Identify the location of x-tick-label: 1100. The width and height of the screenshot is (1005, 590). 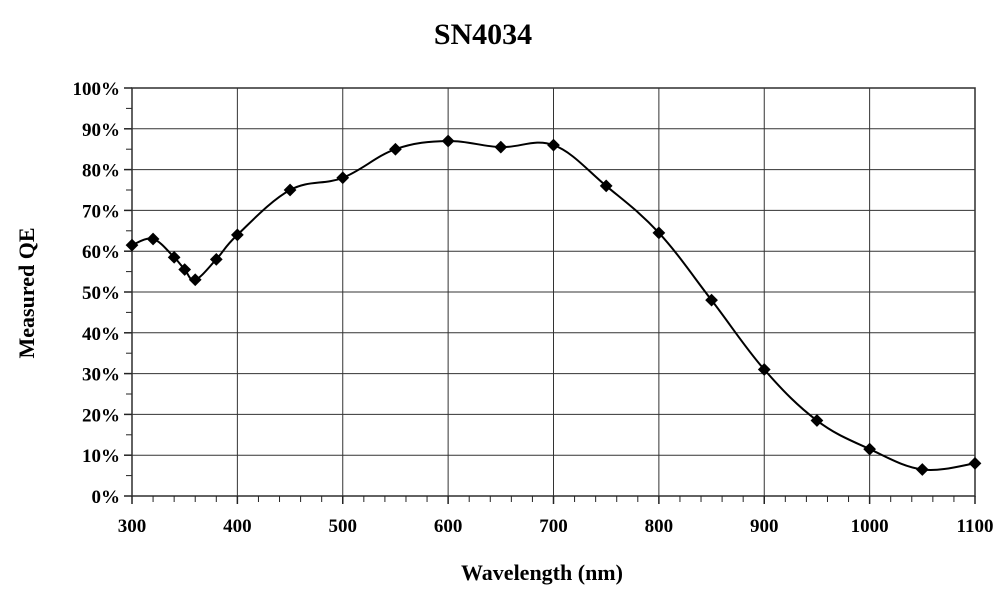
(975, 526).